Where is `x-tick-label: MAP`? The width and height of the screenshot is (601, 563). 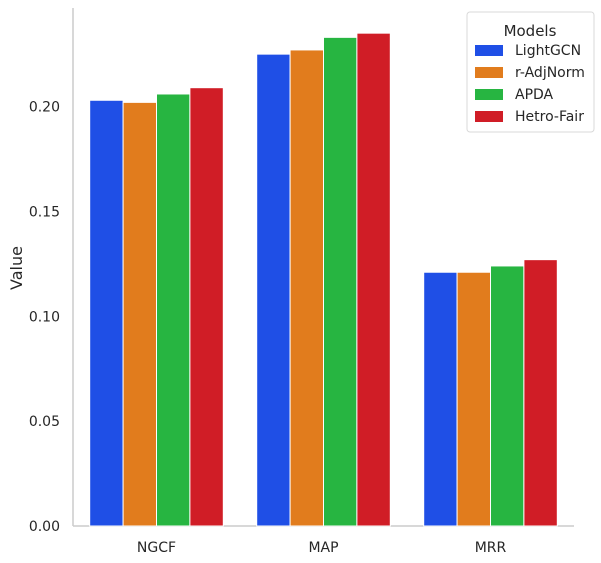
x-tick-label: MAP is located at coordinates (323, 548).